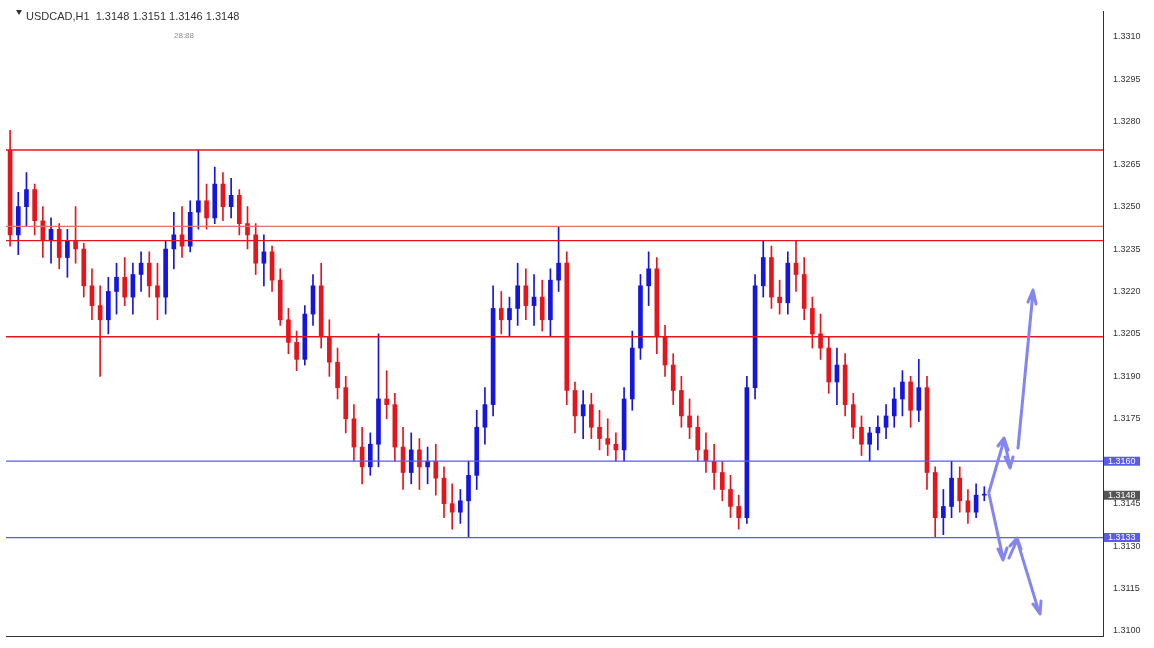 Image resolution: width=1154 pixels, height=648 pixels. I want to click on y-tick-label: 1.3295, so click(1127, 78).